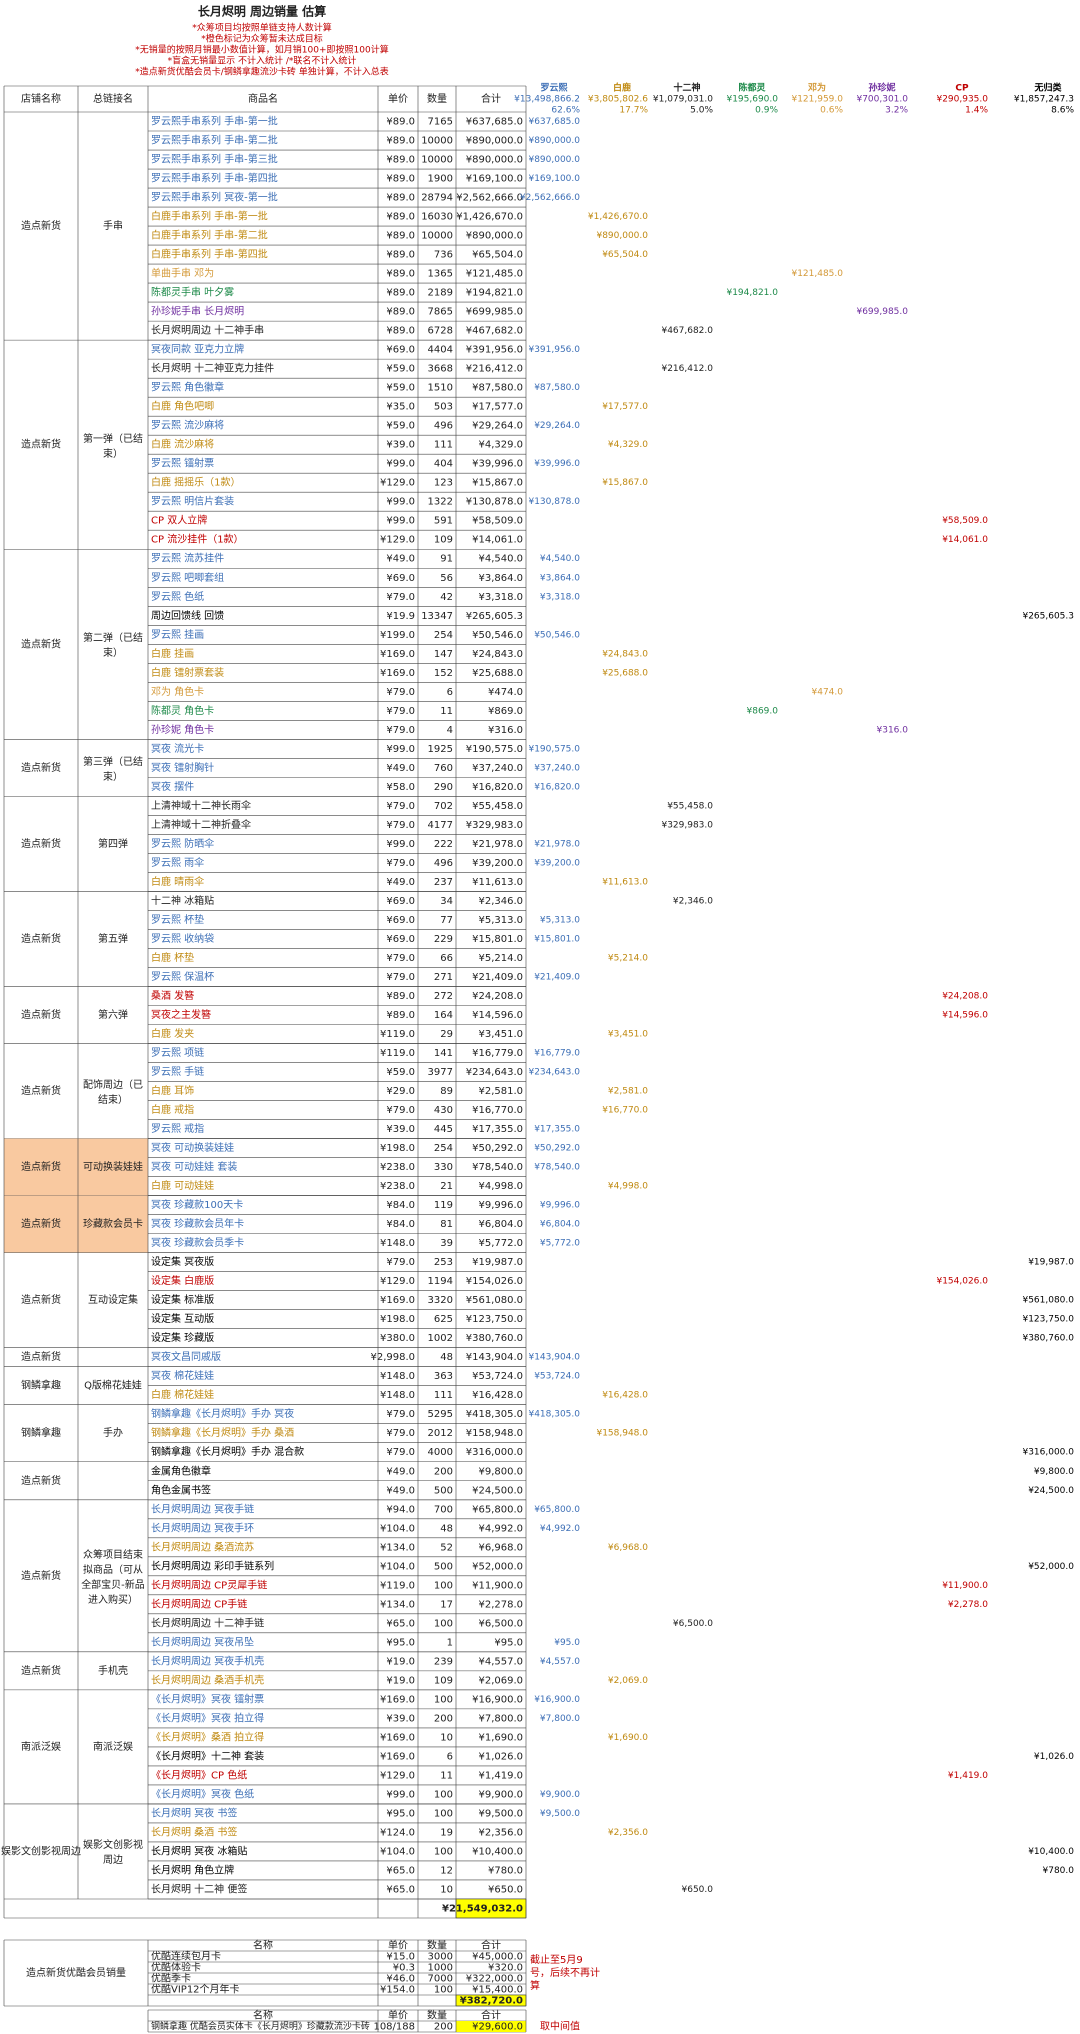 Image resolution: width=1080 pixels, height=2034 pixels. What do you see at coordinates (400, 1642) in the screenshot?
I see `price: ¥95.0` at bounding box center [400, 1642].